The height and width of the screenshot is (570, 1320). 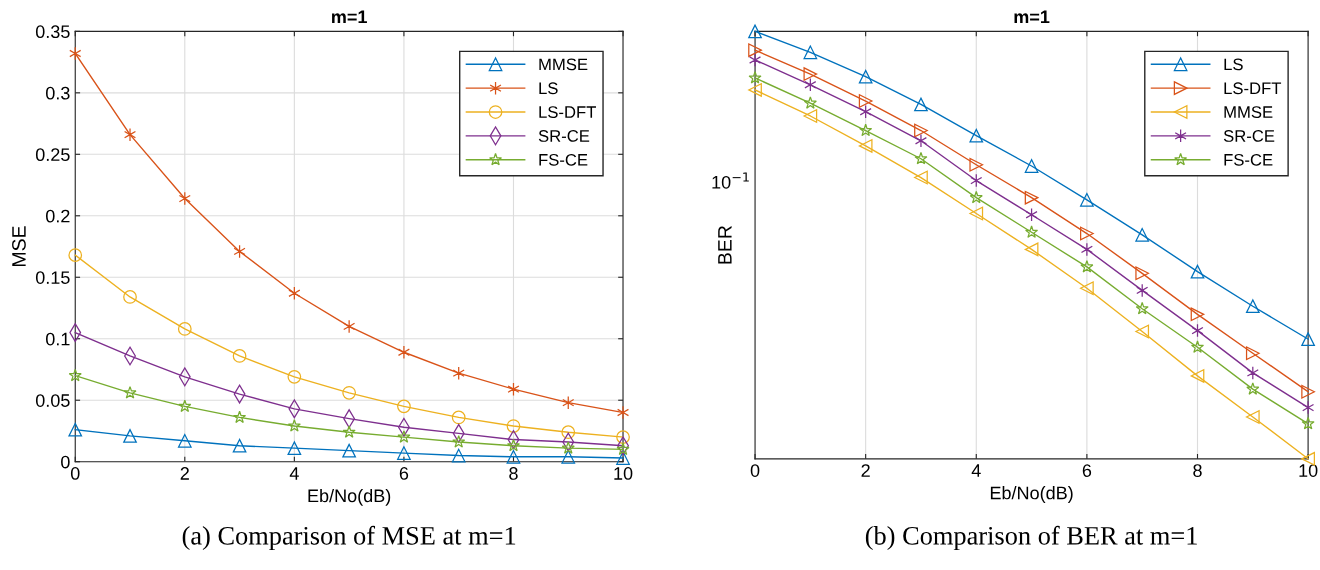 I want to click on text: 10$^{−1}$, so click(x=730, y=180).